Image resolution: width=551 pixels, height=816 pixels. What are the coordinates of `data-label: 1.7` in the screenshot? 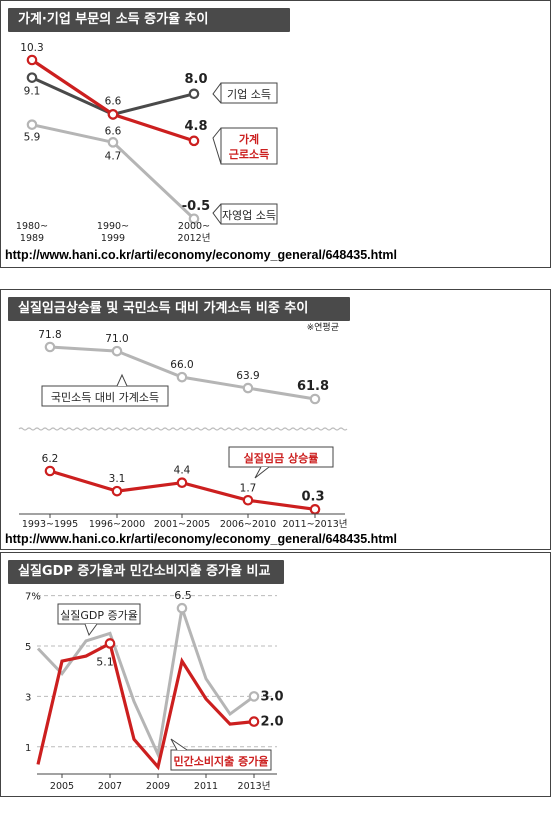 It's located at (248, 488).